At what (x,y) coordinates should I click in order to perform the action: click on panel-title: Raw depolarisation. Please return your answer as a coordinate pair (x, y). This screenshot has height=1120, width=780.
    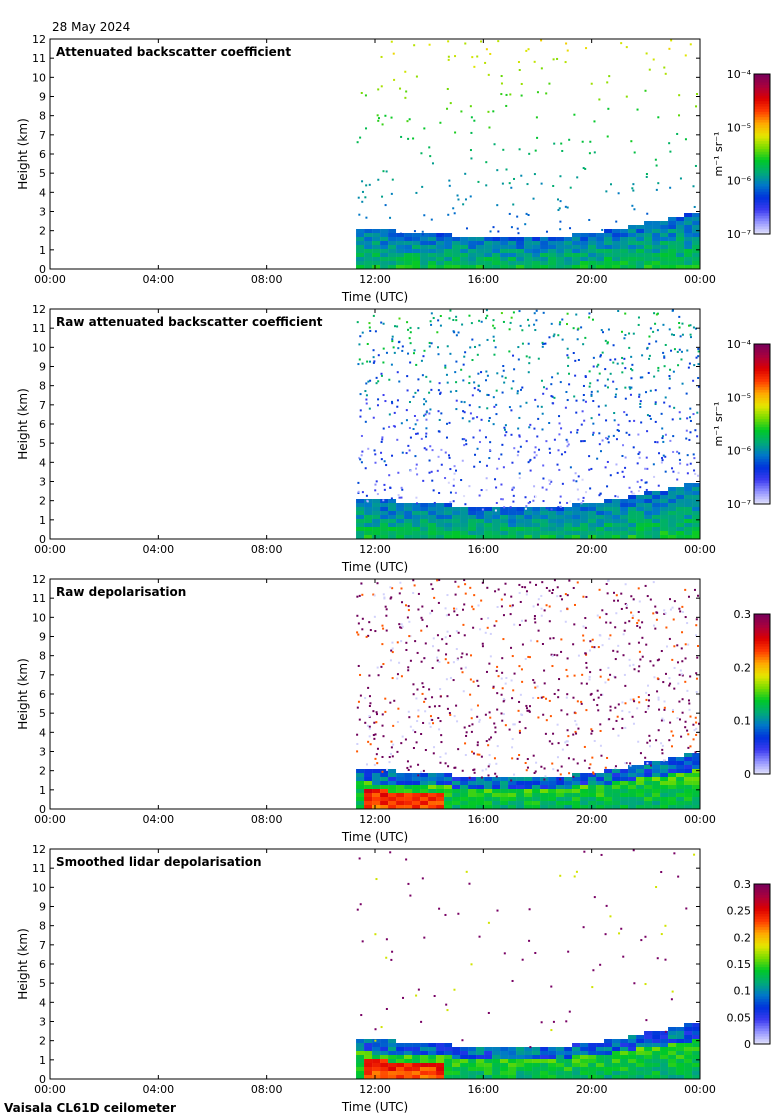
    Looking at the image, I should click on (121, 592).